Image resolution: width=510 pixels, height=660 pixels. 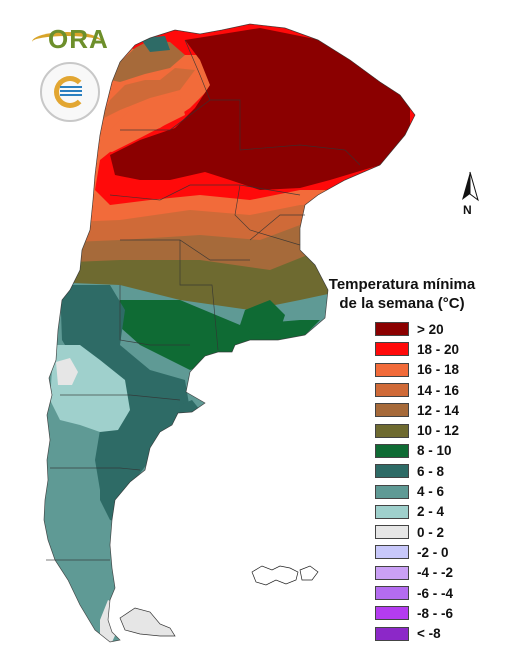 What do you see at coordinates (435, 573) in the screenshot?
I see `legend-label: -4 - -2` at bounding box center [435, 573].